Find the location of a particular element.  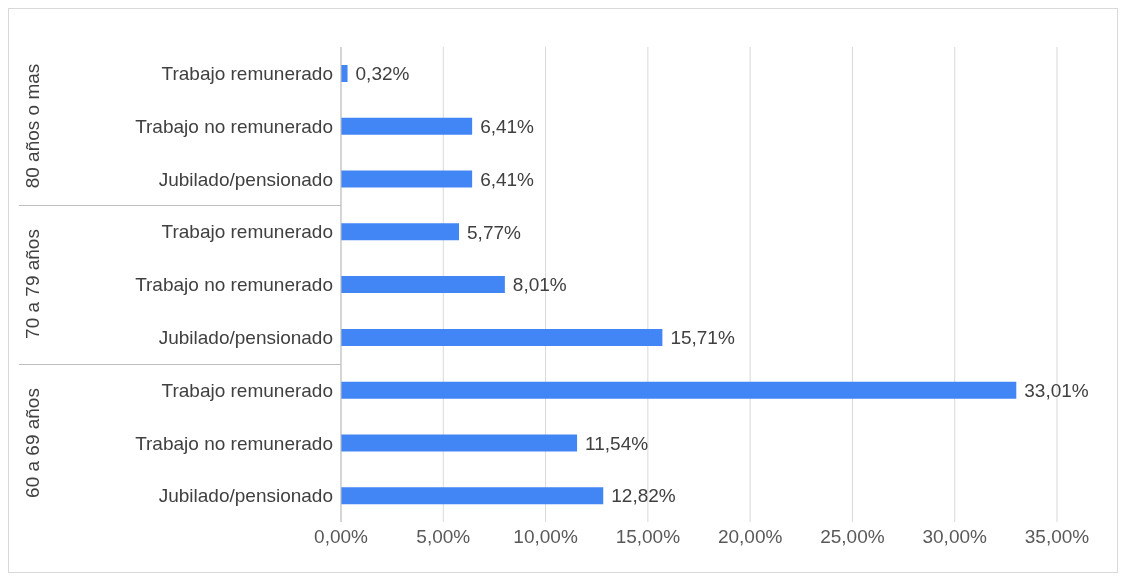

x-tick-label: 20,00% is located at coordinates (750, 537).